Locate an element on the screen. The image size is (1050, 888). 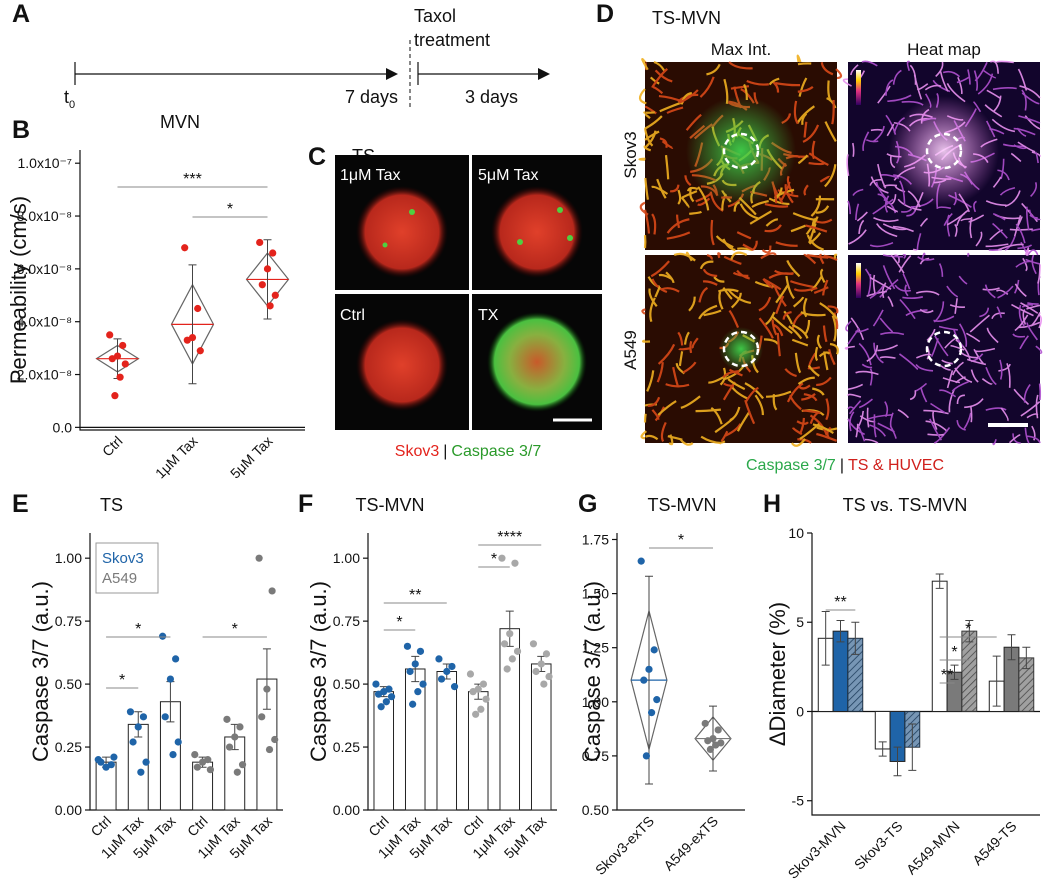
start-label-sub: 0 is located at coordinates (72, 105).